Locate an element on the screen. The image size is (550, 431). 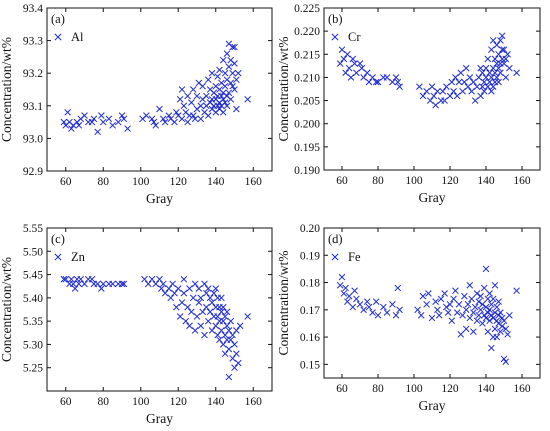
panel-c-x-axis-title: Gray is located at coordinates (159, 418).